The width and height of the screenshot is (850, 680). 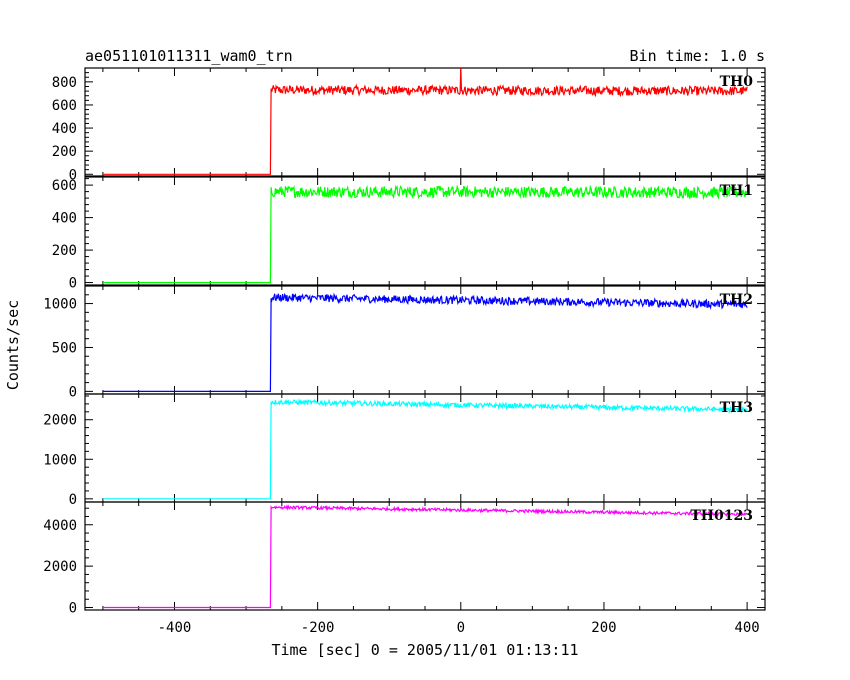 I want to click on panel-frame-th3, so click(x=425, y=448).